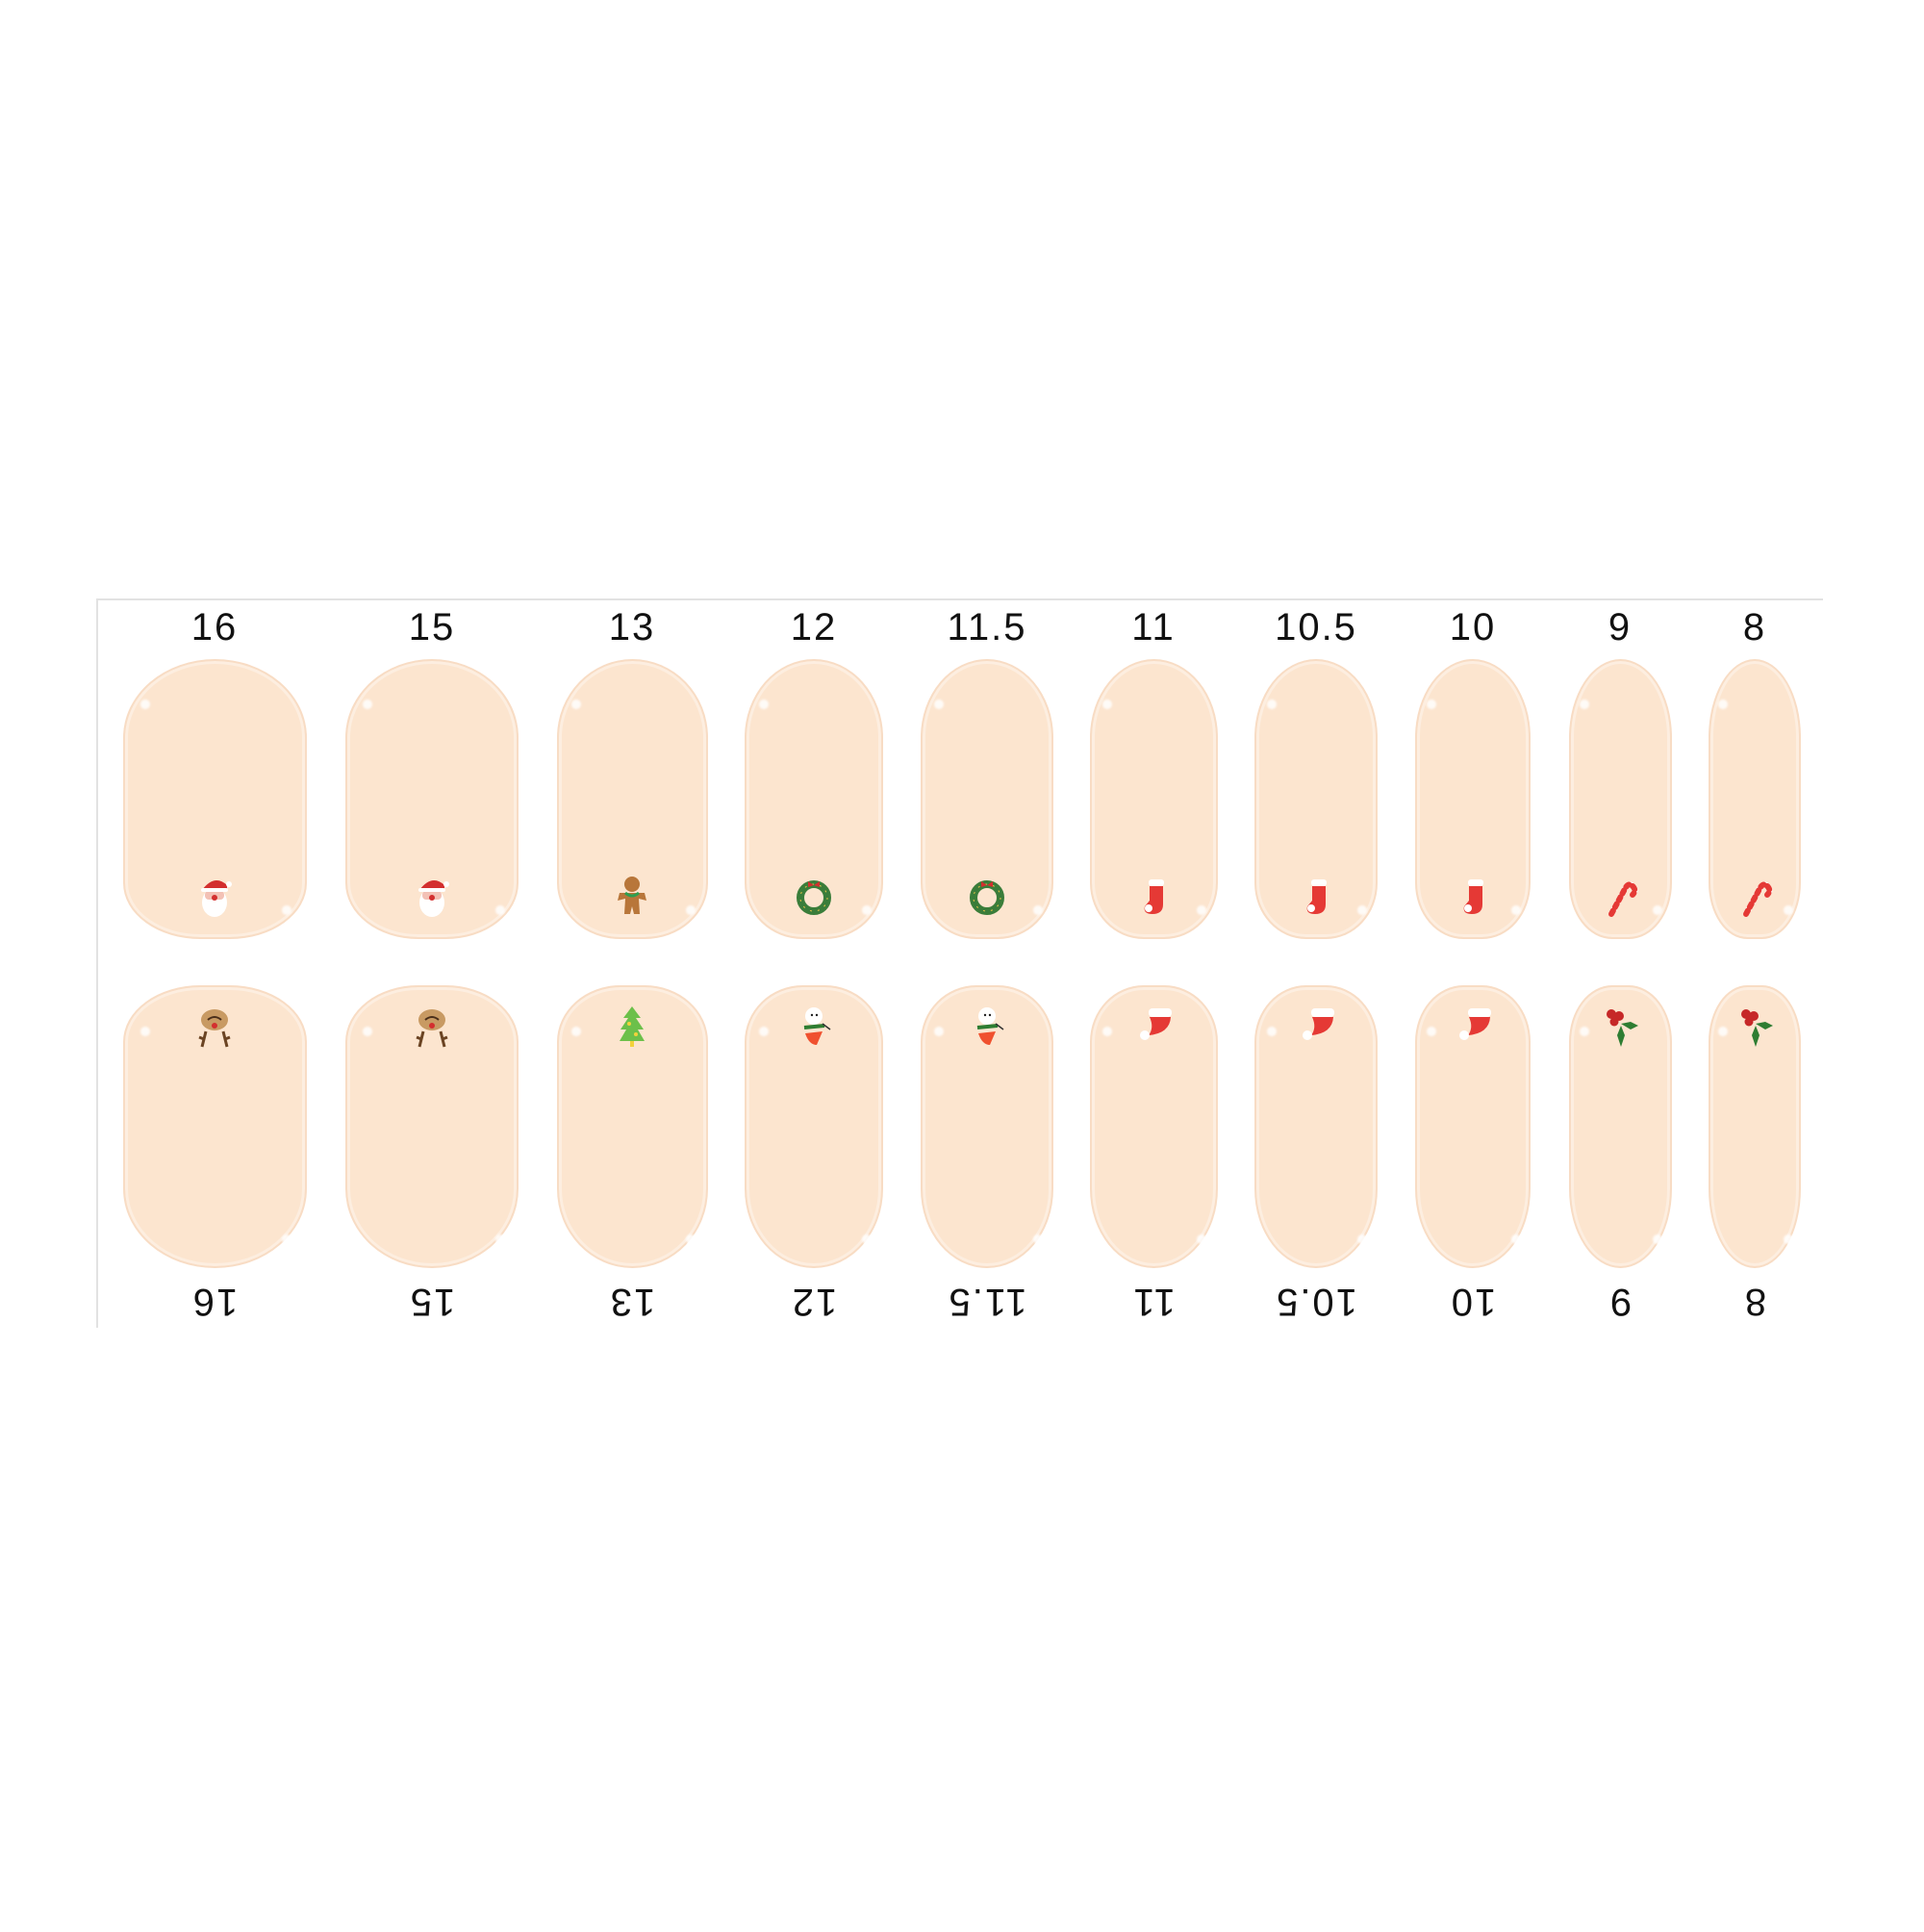 This screenshot has width=1924, height=1932. I want to click on size-label-top: 13, so click(632, 627).